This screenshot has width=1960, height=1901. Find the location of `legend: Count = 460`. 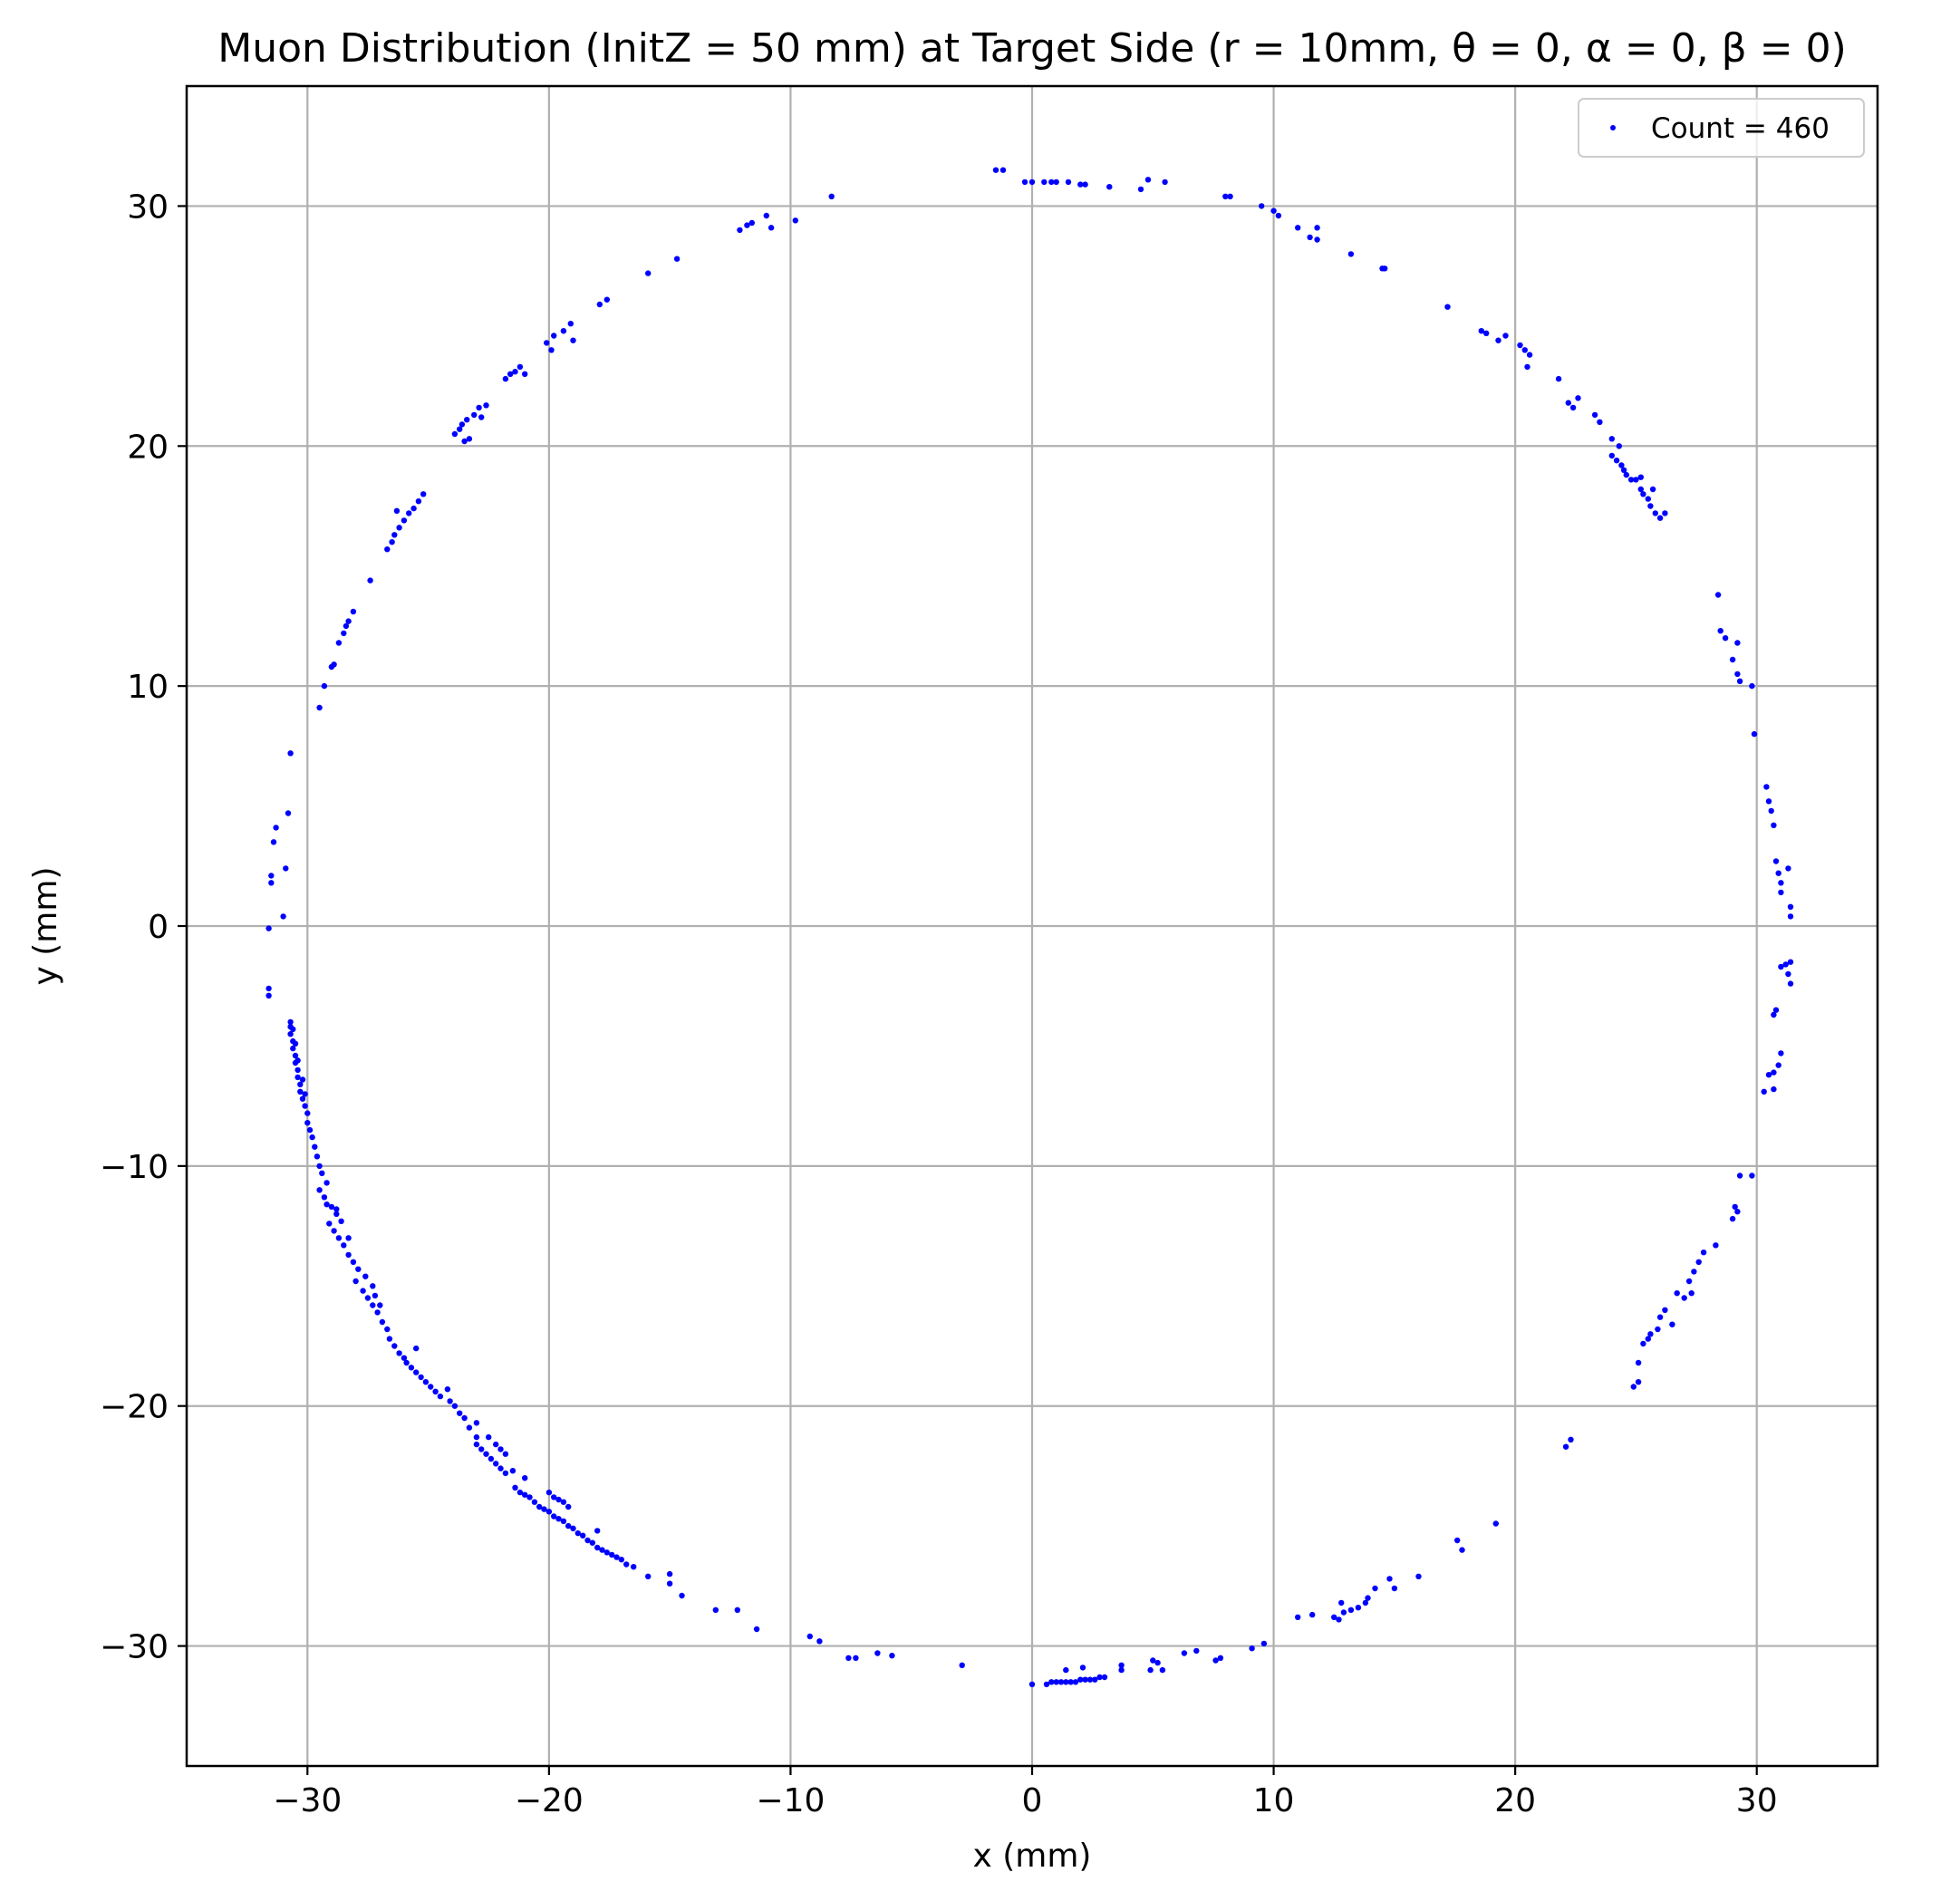

legend: Count = 460 is located at coordinates (1722, 128).